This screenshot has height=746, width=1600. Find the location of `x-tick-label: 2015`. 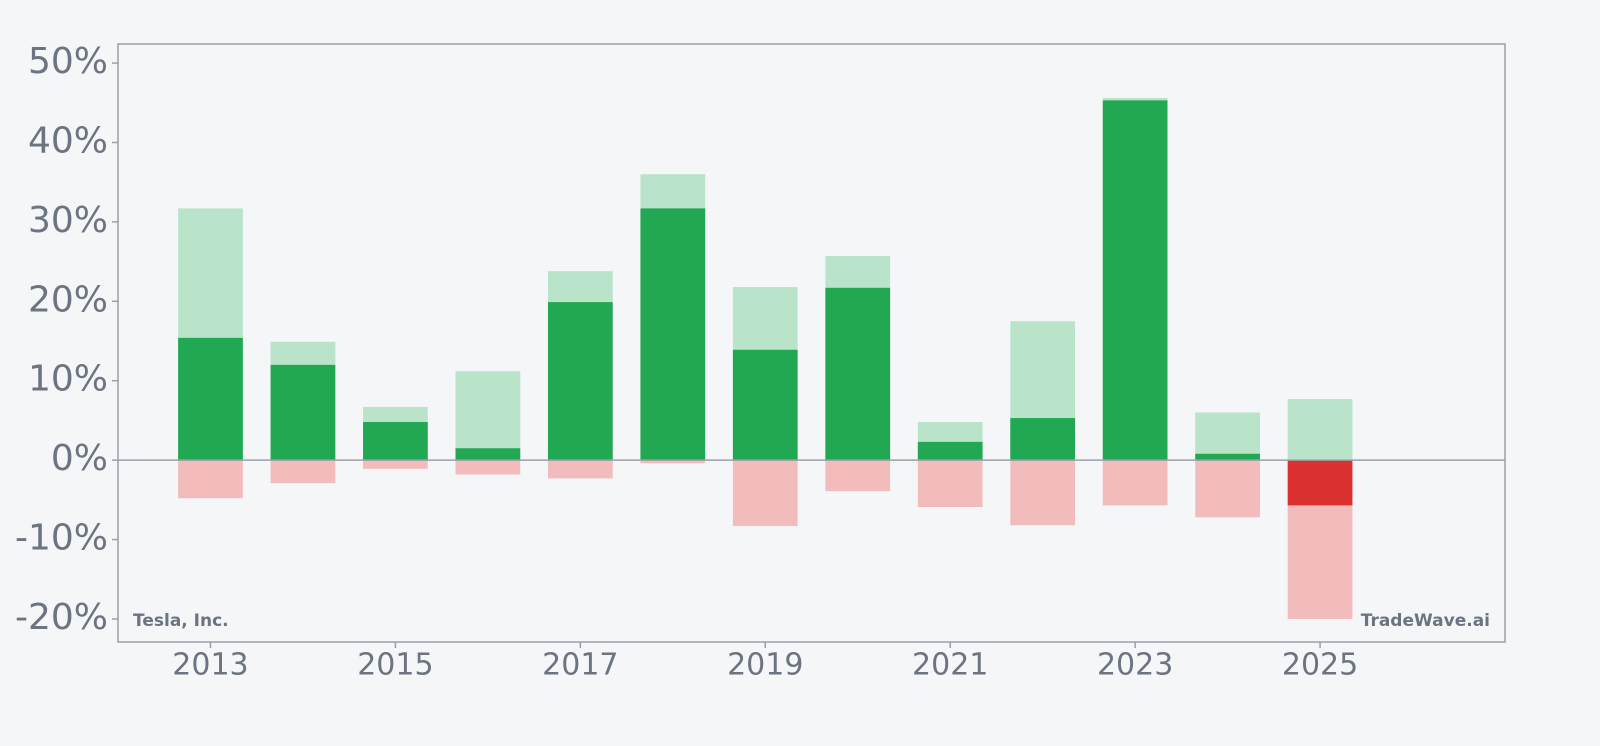

x-tick-label: 2015 is located at coordinates (395, 665).